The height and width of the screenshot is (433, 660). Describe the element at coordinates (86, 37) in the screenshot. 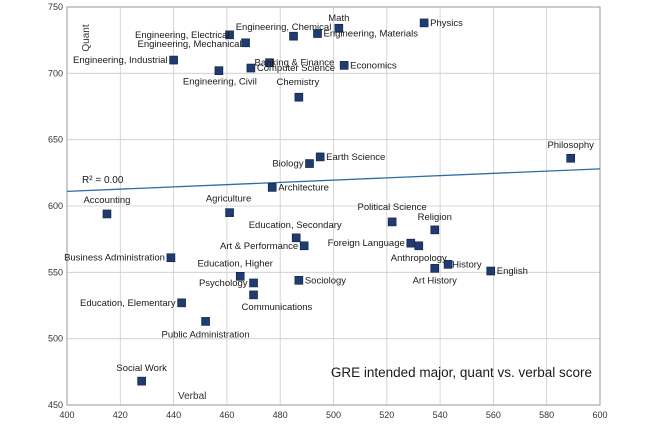

I see `y-axis-label: Quant` at that location.